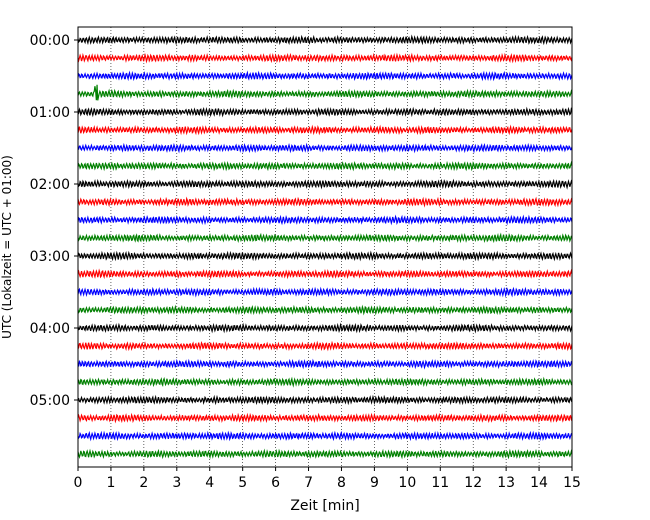 The image size is (650, 520). Describe the element at coordinates (242, 483) in the screenshot. I see `x-tick-label: 5` at that location.